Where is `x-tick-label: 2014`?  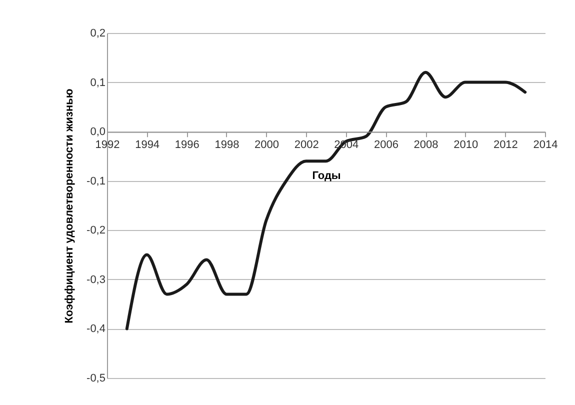
x-tick-label: 2014 is located at coordinates (545, 145).